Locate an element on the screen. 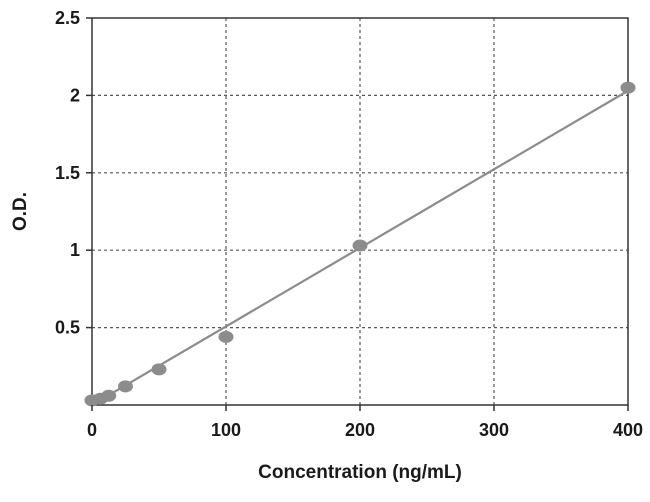 This screenshot has width=650, height=502. x-axis-ticks: 0 100 200 300 400 is located at coordinates (365, 422).